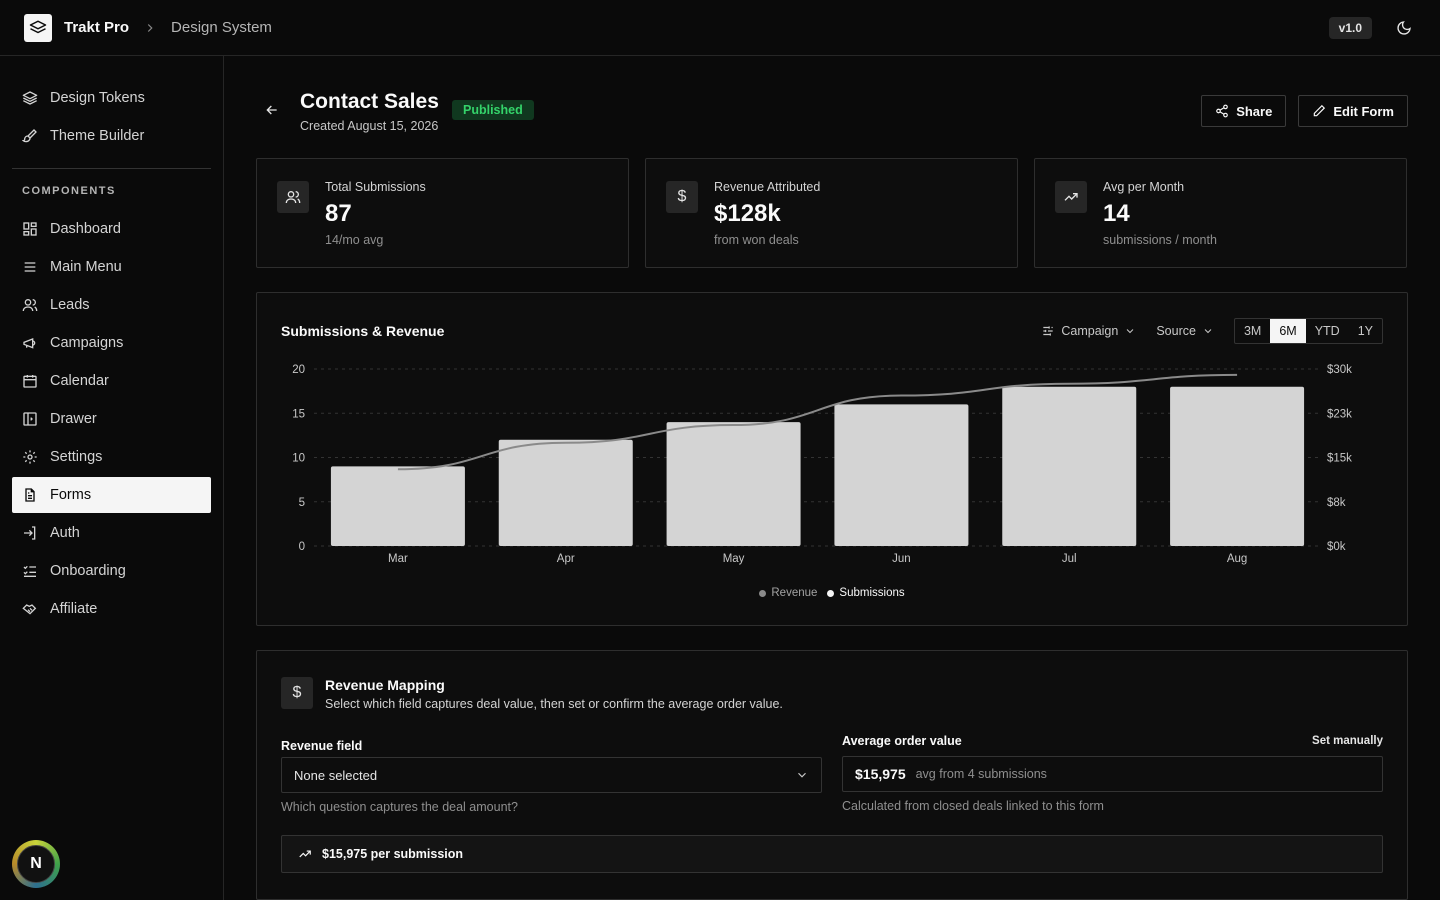 The height and width of the screenshot is (900, 1440). Describe the element at coordinates (763, 593) in the screenshot. I see `legend-dot` at that location.